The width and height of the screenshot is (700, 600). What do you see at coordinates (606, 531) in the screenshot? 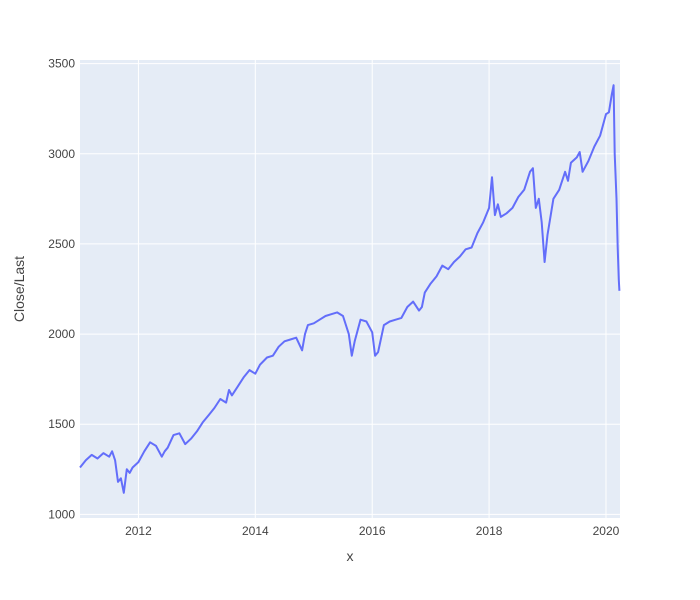
I see `x-tick-label: 2020` at bounding box center [606, 531].